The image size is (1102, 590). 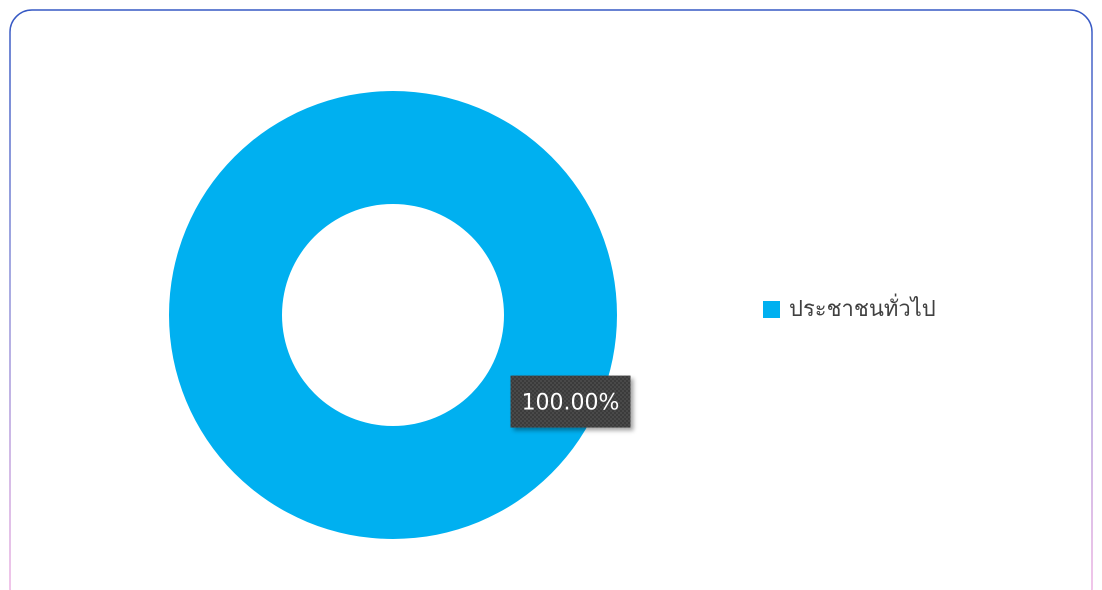 I want to click on legend-label: ประชาชนทั่วไป, so click(x=862, y=307).